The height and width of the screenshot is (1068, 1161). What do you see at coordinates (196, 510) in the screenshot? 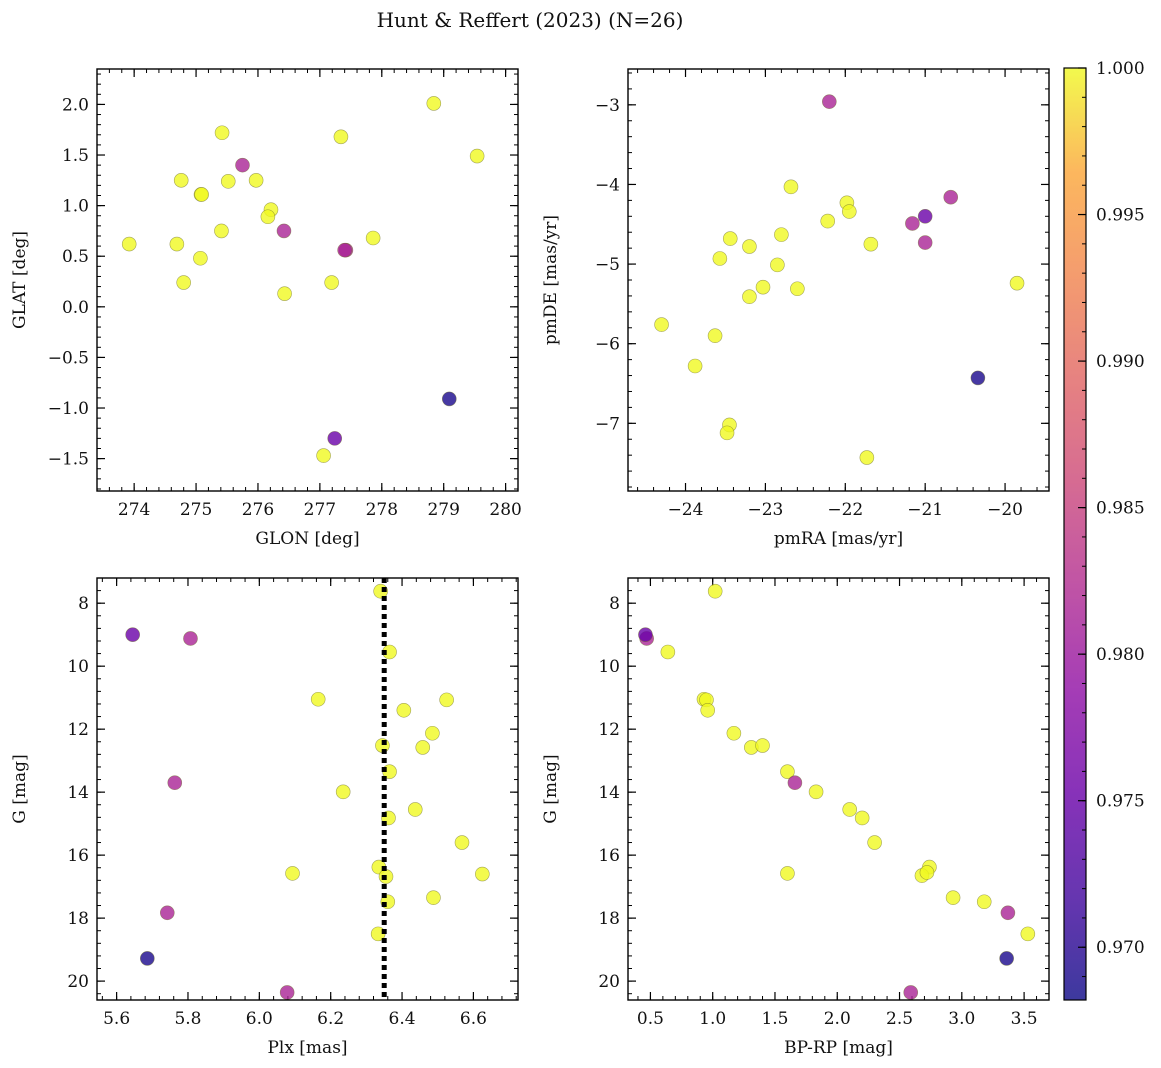
I see `x-tick-label: 275` at bounding box center [196, 510].